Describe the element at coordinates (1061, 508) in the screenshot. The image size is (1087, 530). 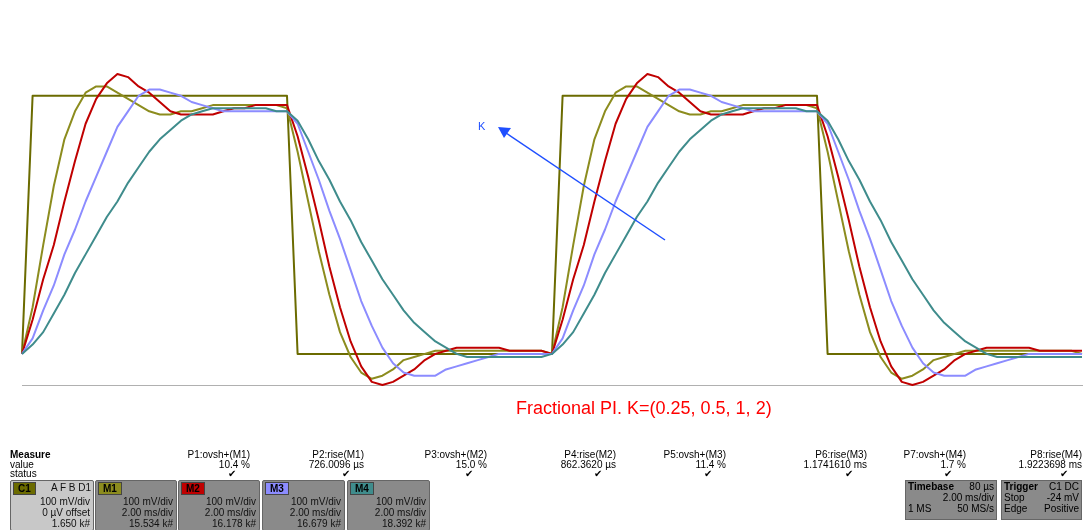
I see `text: Positive` at that location.